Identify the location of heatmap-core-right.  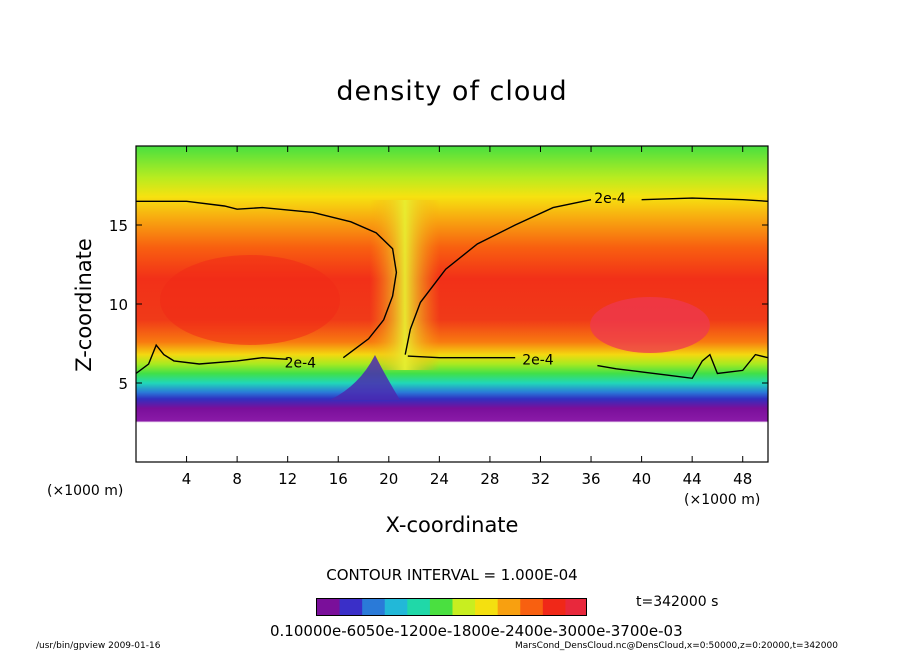
(650, 325).